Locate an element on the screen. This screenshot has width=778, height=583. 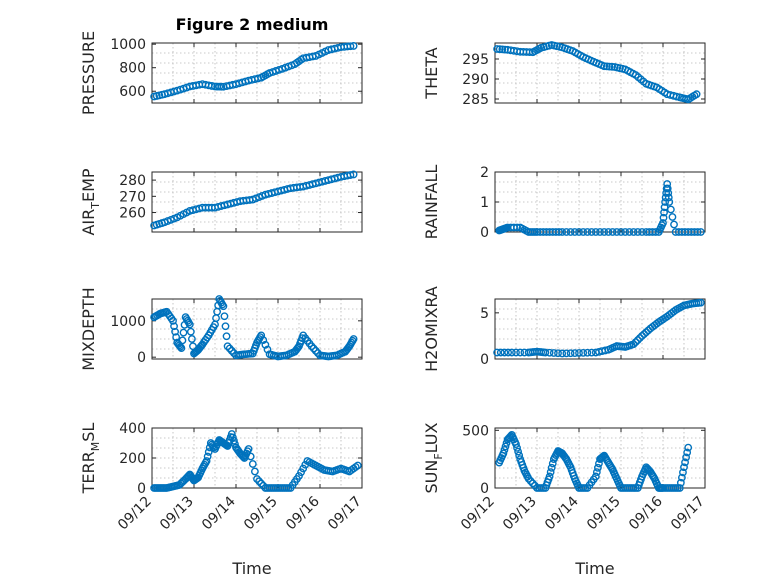
panel-rainfall: 0 1 2 RAINFALL is located at coordinates (564, 203).